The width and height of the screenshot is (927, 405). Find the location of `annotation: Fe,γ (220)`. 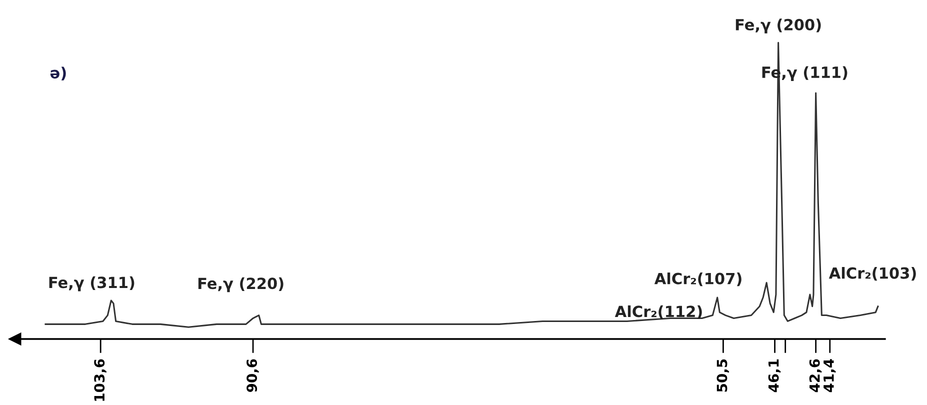

annotation: Fe,γ (220) is located at coordinates (241, 284).